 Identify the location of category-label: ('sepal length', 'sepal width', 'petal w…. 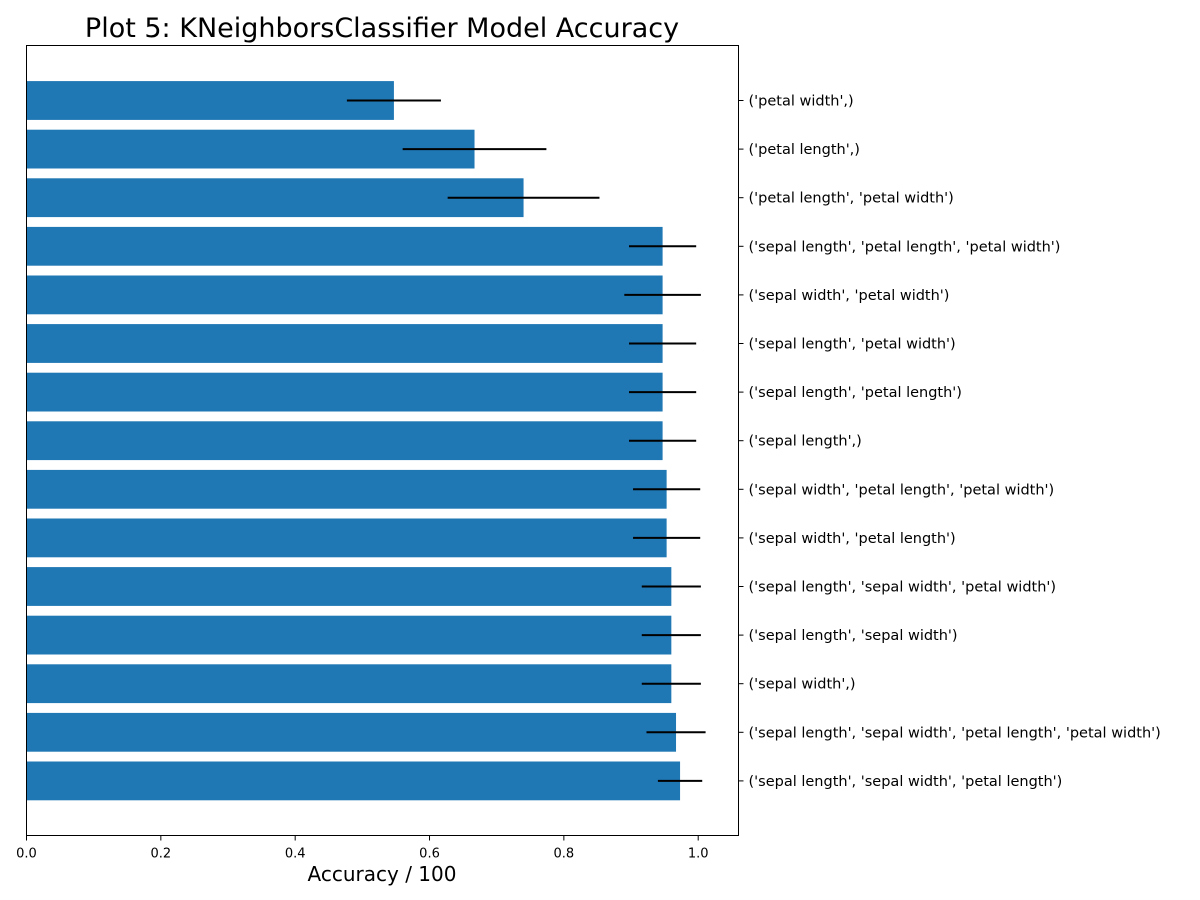
(903, 588).